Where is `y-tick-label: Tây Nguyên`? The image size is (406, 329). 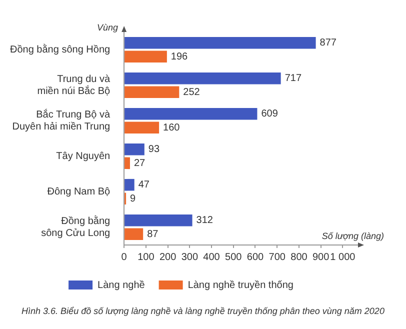
y-tick-label: Tây Nguyên is located at coordinates (83, 156).